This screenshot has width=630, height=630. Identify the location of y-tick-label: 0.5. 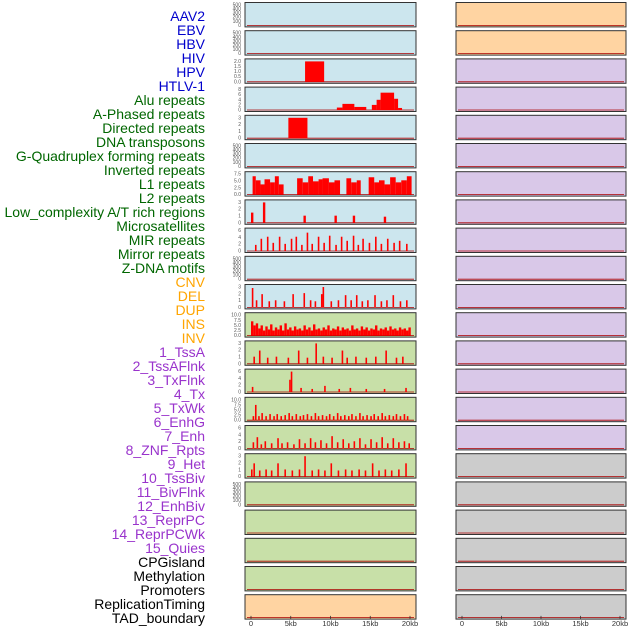
(237, 77).